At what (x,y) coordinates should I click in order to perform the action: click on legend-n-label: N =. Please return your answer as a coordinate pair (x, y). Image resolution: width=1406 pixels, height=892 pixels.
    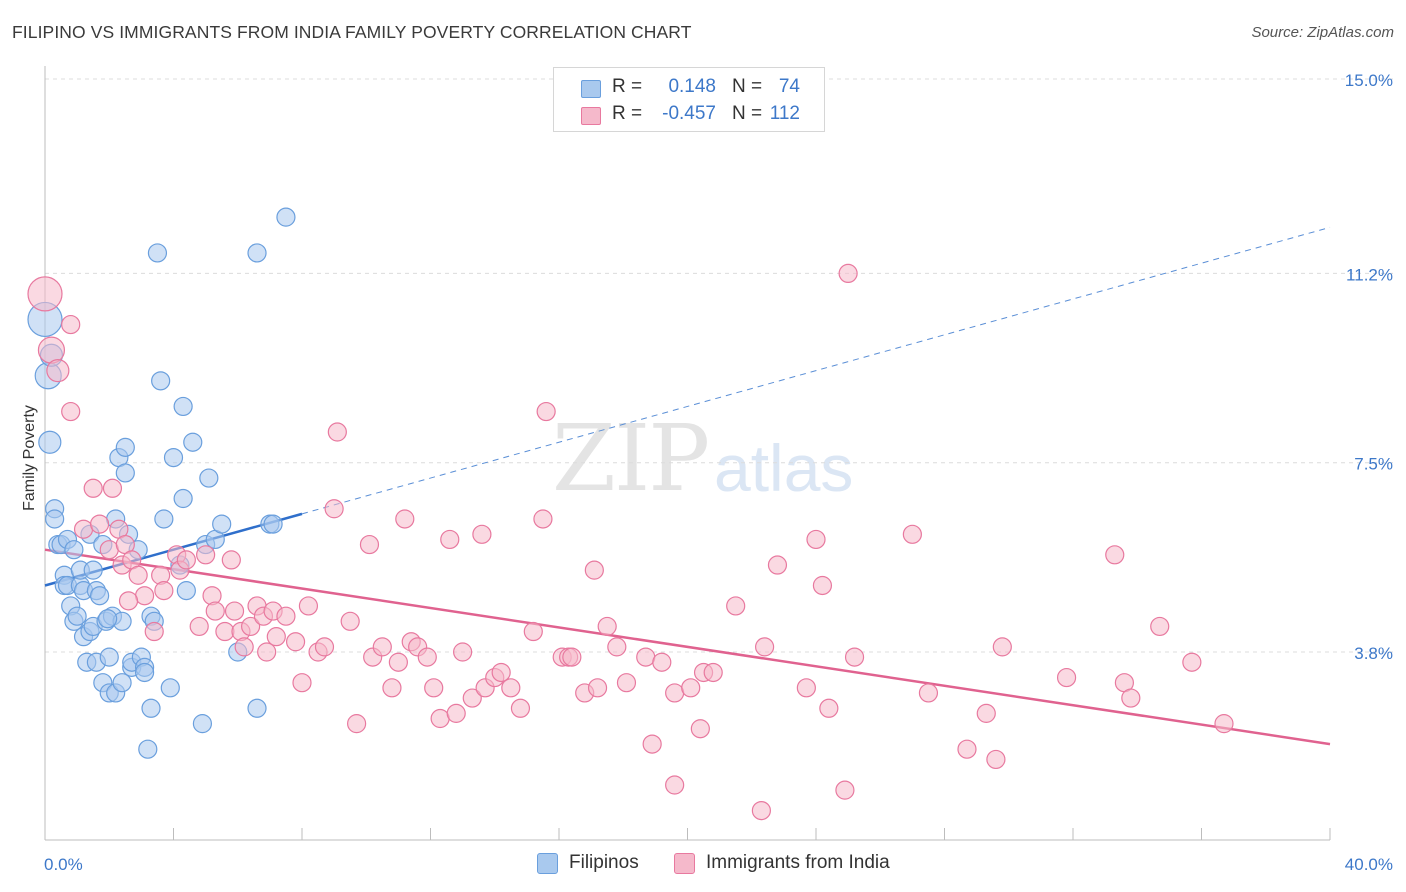
    Looking at the image, I should click on (747, 86).